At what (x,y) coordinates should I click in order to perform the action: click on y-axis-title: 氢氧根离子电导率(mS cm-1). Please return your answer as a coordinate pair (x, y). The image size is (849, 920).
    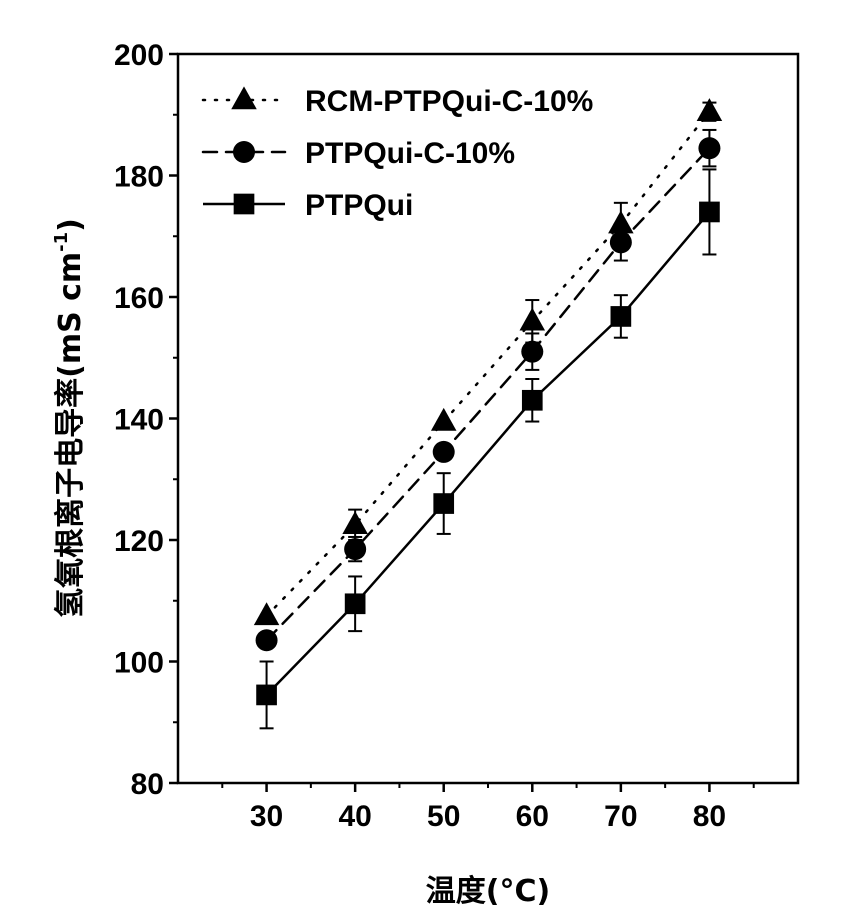
    Looking at the image, I should click on (69, 418).